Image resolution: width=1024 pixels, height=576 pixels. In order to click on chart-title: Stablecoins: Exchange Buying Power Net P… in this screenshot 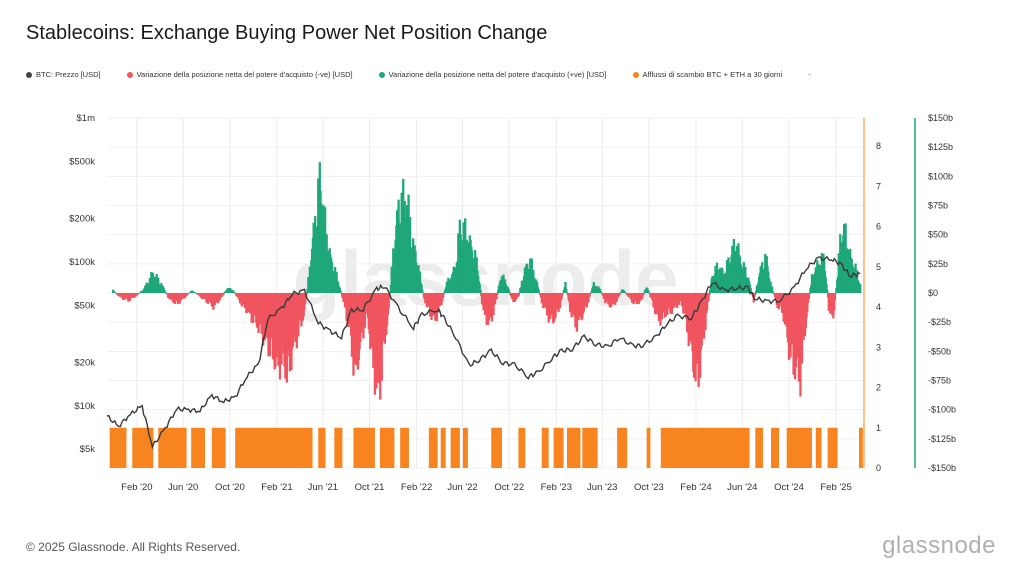, I will do `click(287, 33)`.